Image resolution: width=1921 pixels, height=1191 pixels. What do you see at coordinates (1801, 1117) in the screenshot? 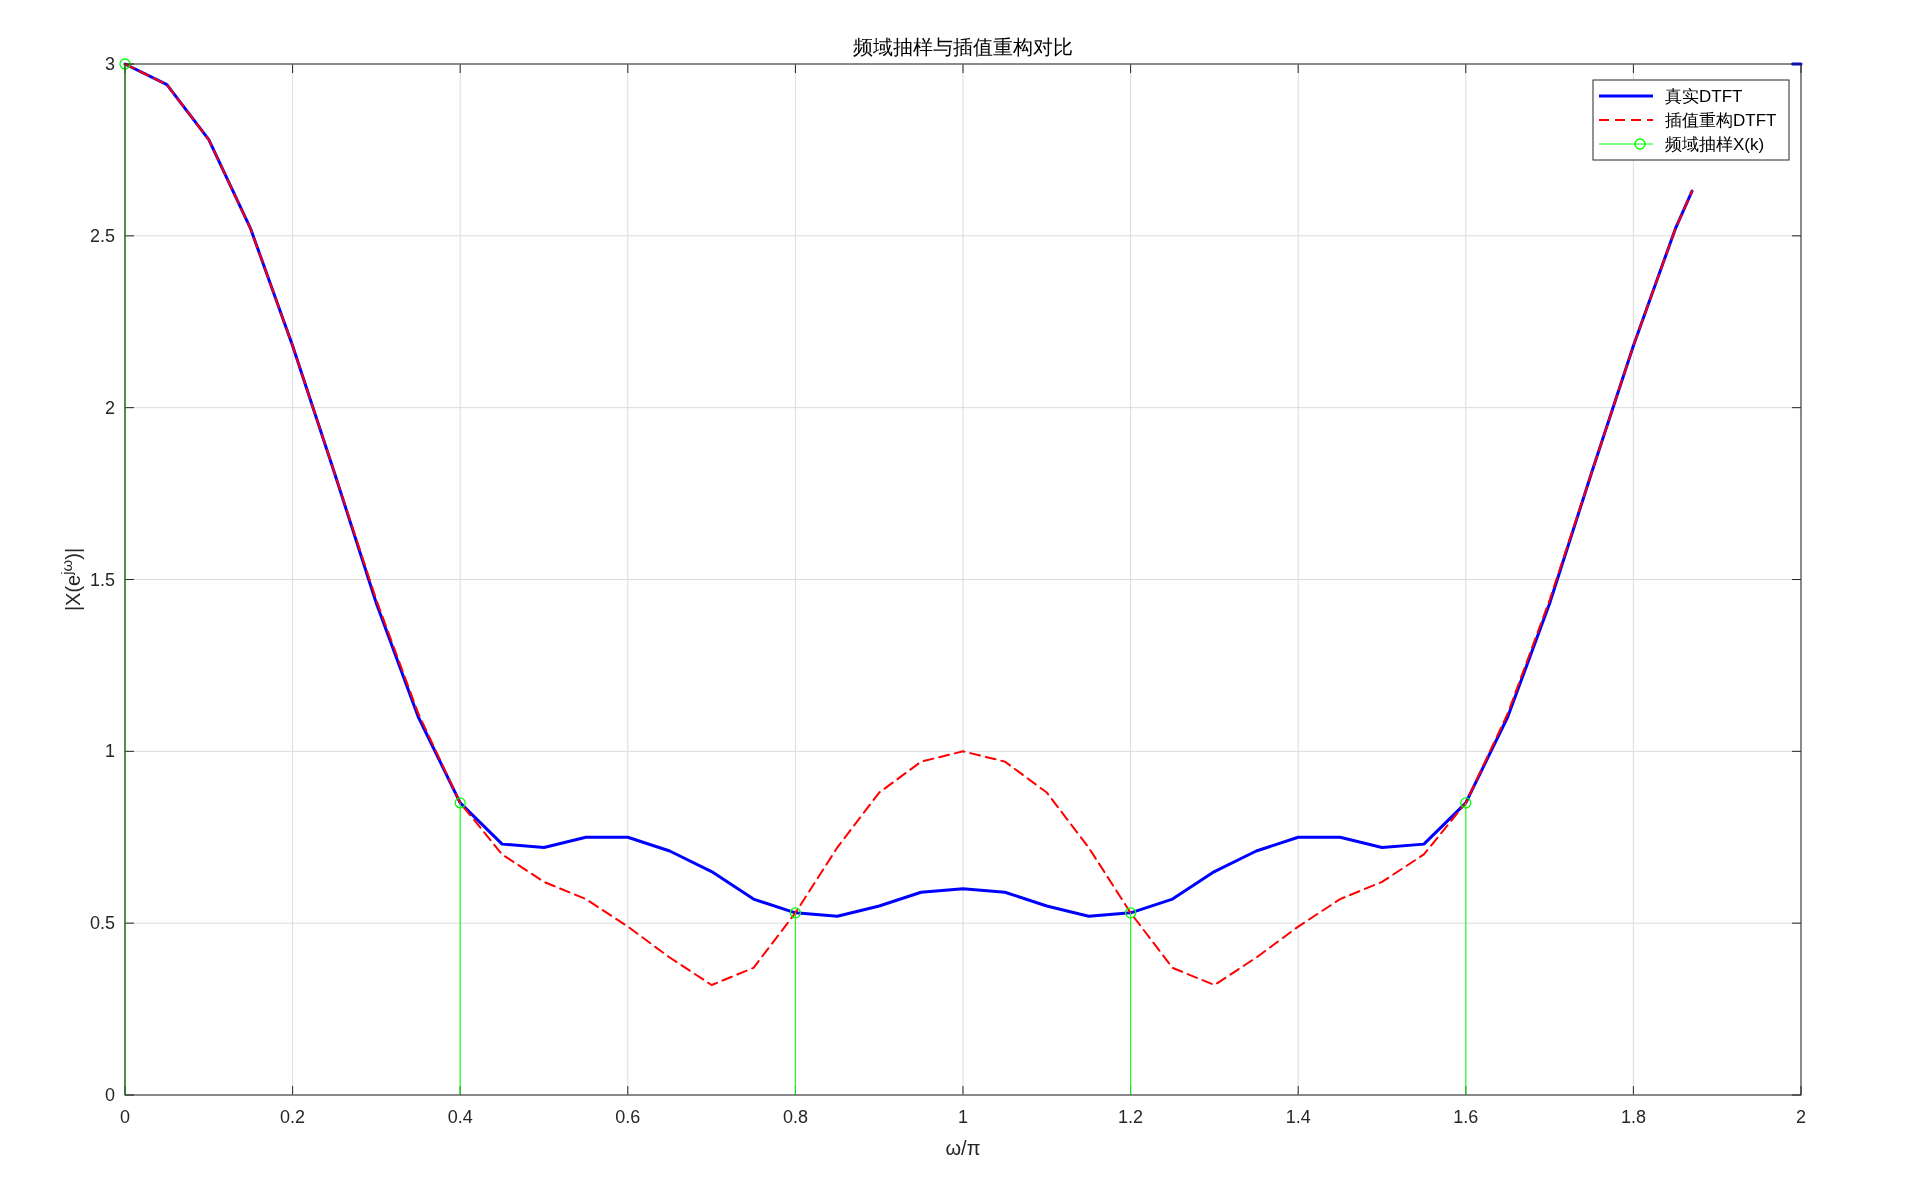
I see `x-tick-label: 2` at bounding box center [1801, 1117].